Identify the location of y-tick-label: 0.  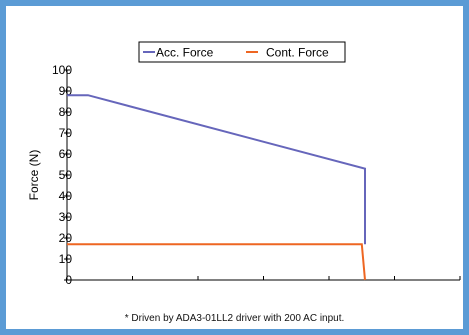
(68, 280).